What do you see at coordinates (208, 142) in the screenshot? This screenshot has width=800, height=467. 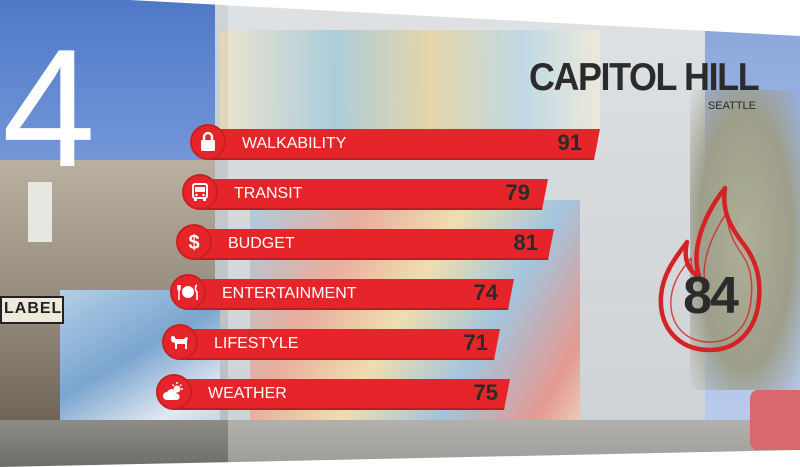 I see `lock-icon` at bounding box center [208, 142].